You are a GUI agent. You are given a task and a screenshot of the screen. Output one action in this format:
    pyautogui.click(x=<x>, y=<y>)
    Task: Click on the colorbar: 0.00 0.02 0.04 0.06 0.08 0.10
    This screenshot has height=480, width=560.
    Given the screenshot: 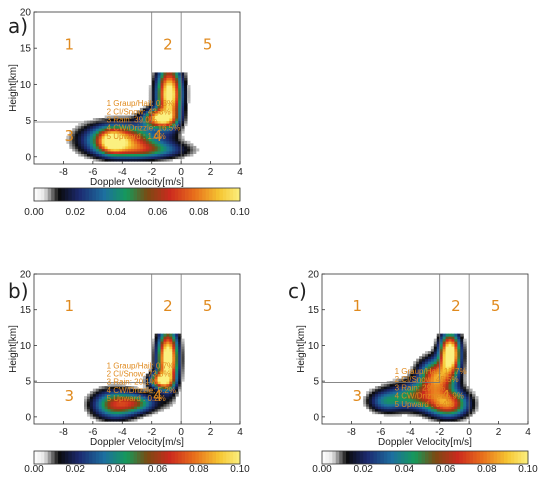 What is the action you would take?
    pyautogui.click(x=137, y=462)
    